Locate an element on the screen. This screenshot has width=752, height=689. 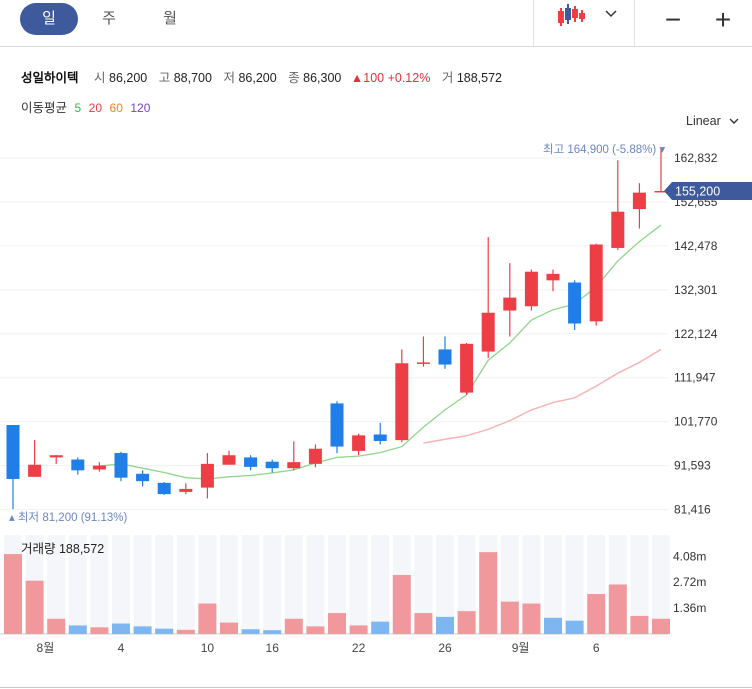
tab-daily: 일 is located at coordinates (49, 19).